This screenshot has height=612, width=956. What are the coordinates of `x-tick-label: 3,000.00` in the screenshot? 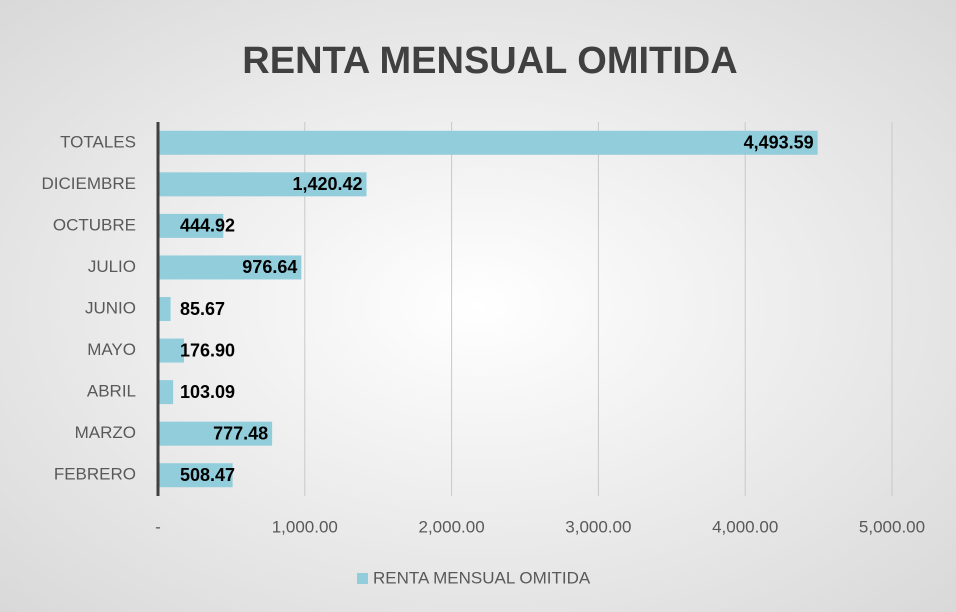 It's located at (598, 526).